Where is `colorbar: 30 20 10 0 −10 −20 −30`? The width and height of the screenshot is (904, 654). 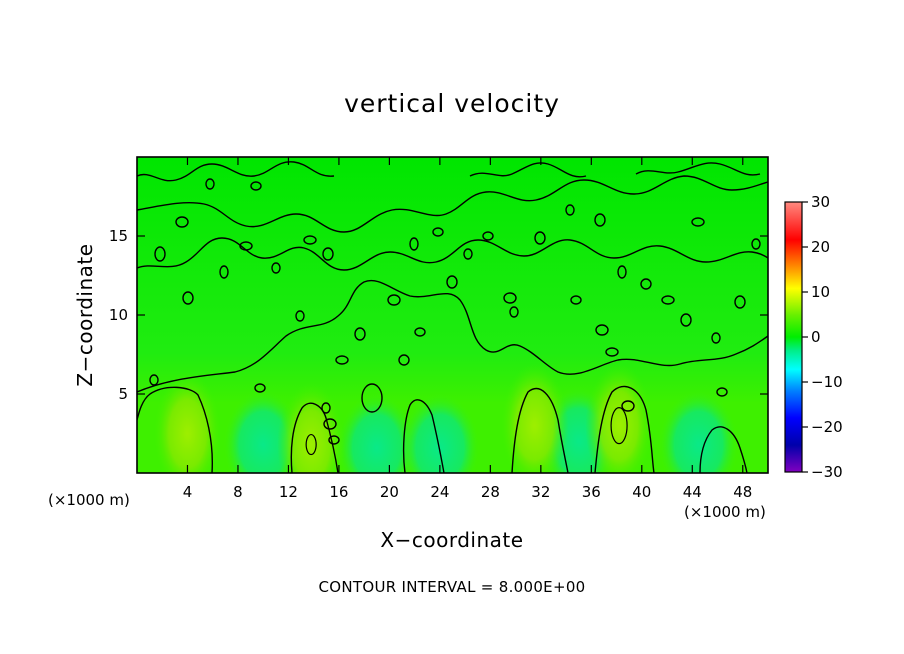
colorbar: 30 20 10 0 −10 −20 −30 is located at coordinates (813, 337).